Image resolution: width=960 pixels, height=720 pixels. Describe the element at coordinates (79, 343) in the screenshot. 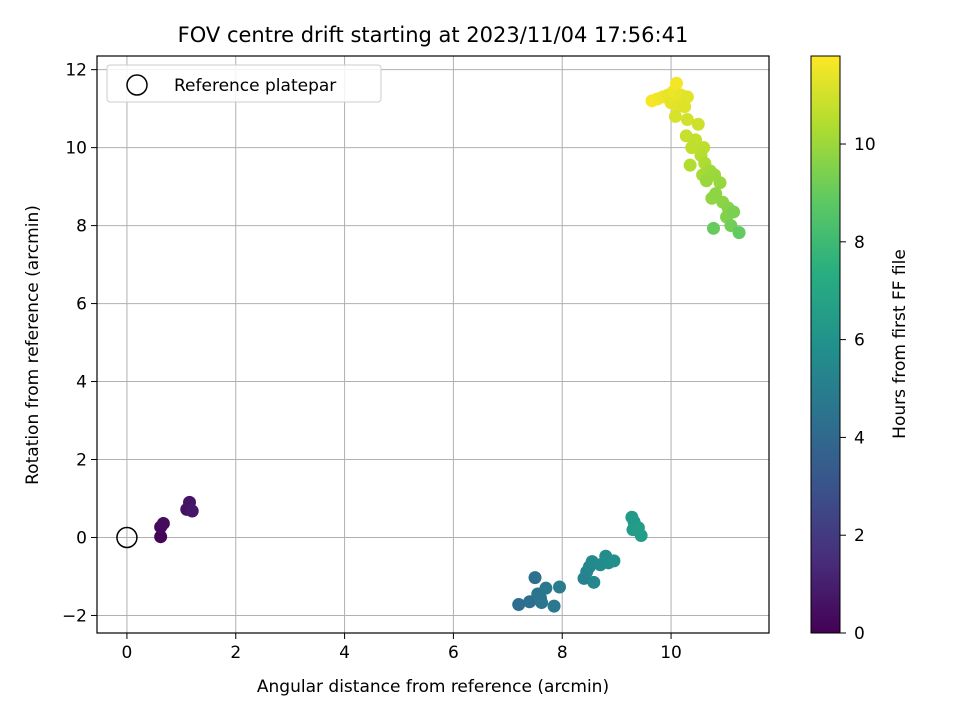

I see `y-axis-ticks: −2 0 2 4 6 8 10 12` at that location.